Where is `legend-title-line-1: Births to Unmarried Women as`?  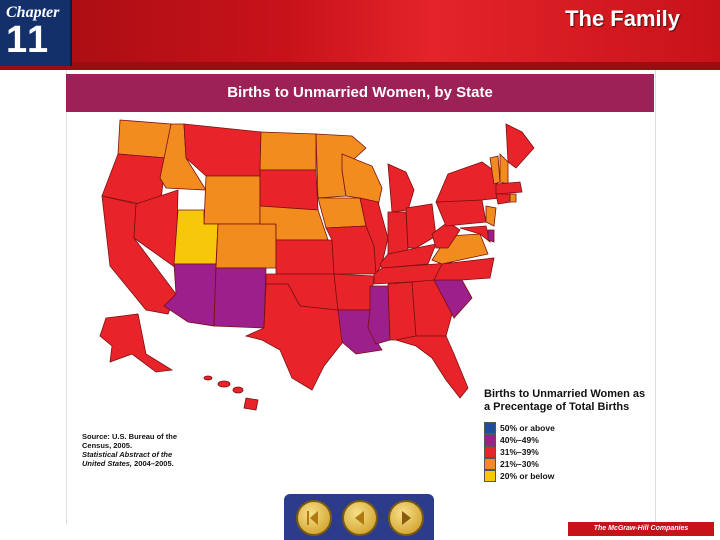 legend-title-line-1: Births to Unmarried Women as is located at coordinates (565, 394).